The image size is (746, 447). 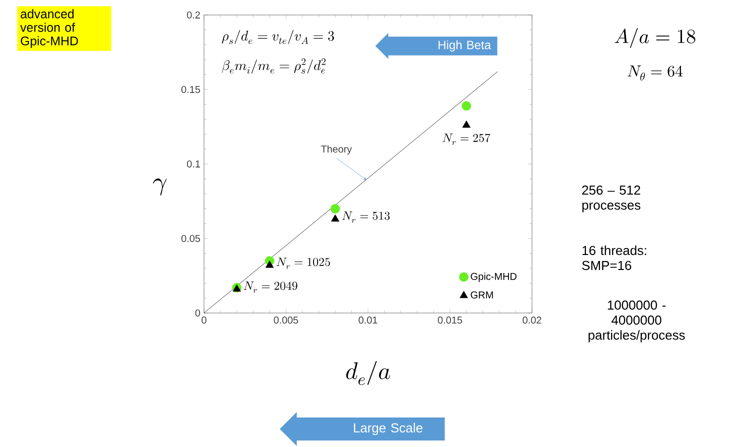 What do you see at coordinates (303, 263) in the screenshot?
I see `annotation: $N_r = 1025$` at bounding box center [303, 263].